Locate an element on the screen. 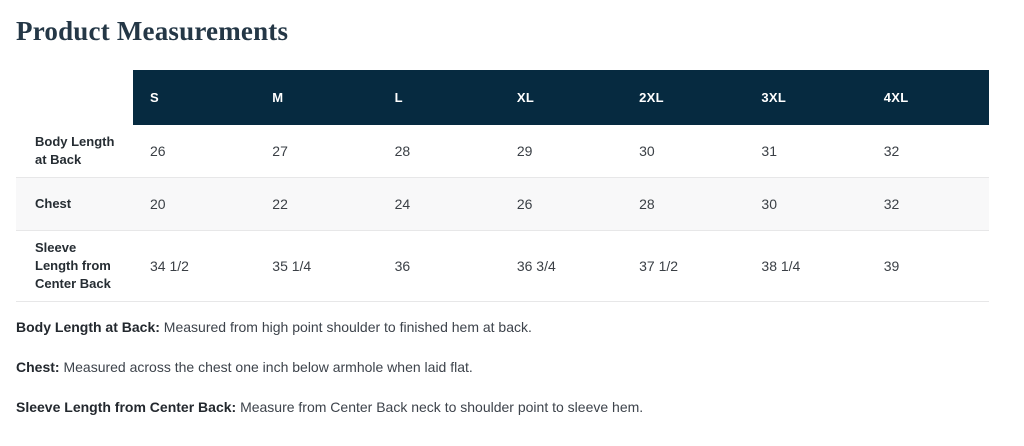 This screenshot has height=446, width=1024. measurement-value: 20 is located at coordinates (158, 204).